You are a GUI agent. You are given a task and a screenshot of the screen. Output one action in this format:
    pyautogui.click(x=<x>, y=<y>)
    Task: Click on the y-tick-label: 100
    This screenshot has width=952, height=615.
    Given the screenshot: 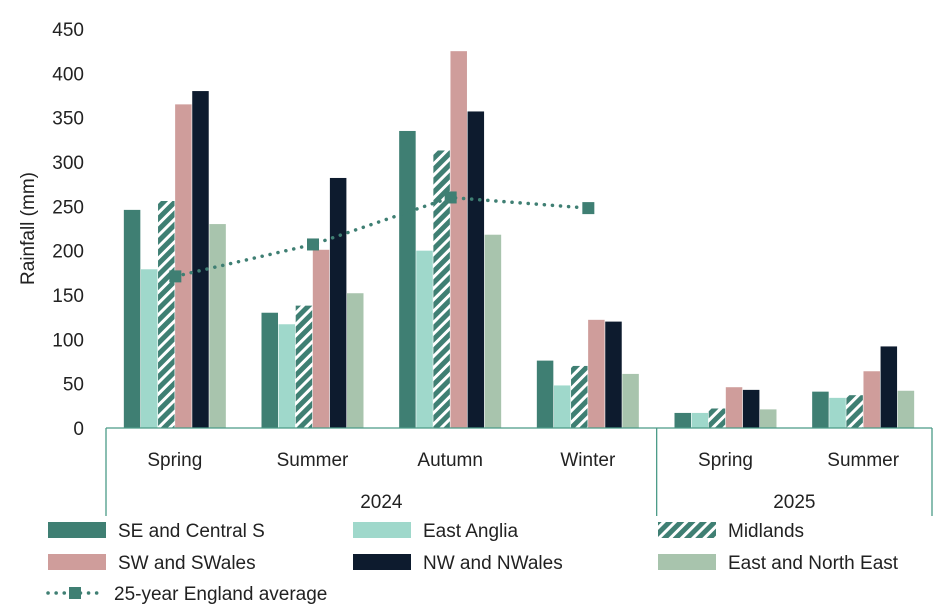 What is the action you would take?
    pyautogui.click(x=68, y=340)
    